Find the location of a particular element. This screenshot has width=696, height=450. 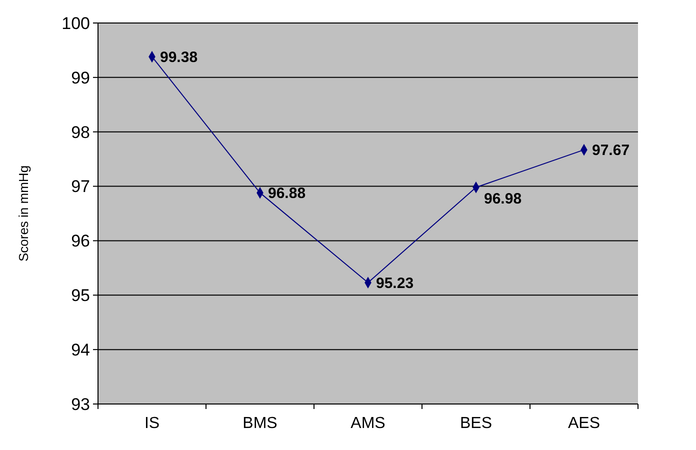

y-tick-label: 95 is located at coordinates (80, 296).